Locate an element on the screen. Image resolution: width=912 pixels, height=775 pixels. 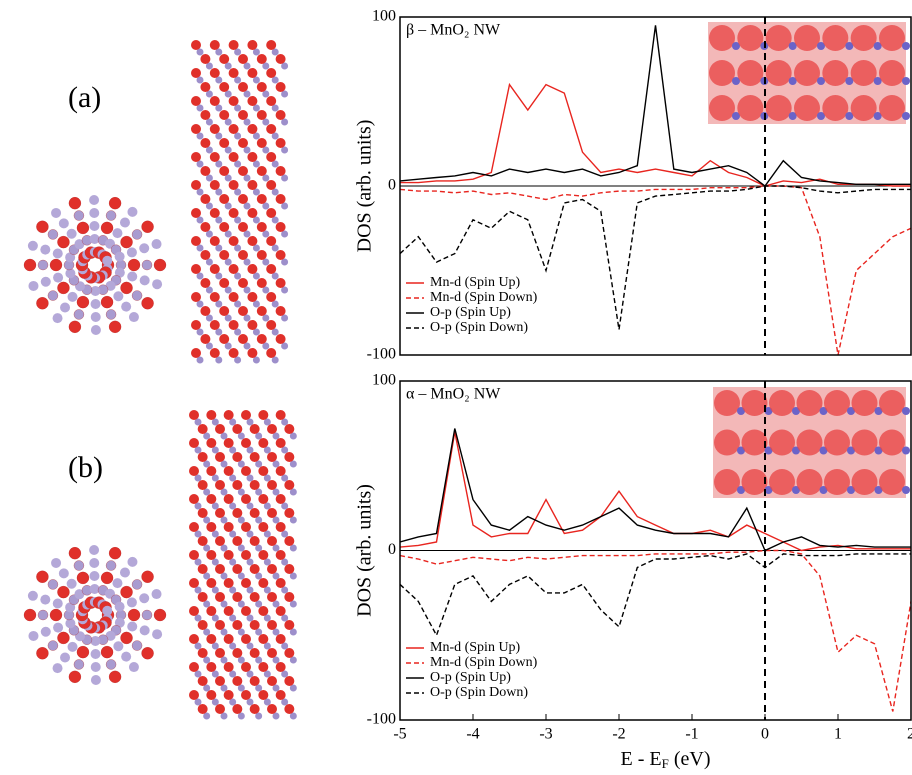
x-tick-label: -5 is located at coordinates (399, 734).